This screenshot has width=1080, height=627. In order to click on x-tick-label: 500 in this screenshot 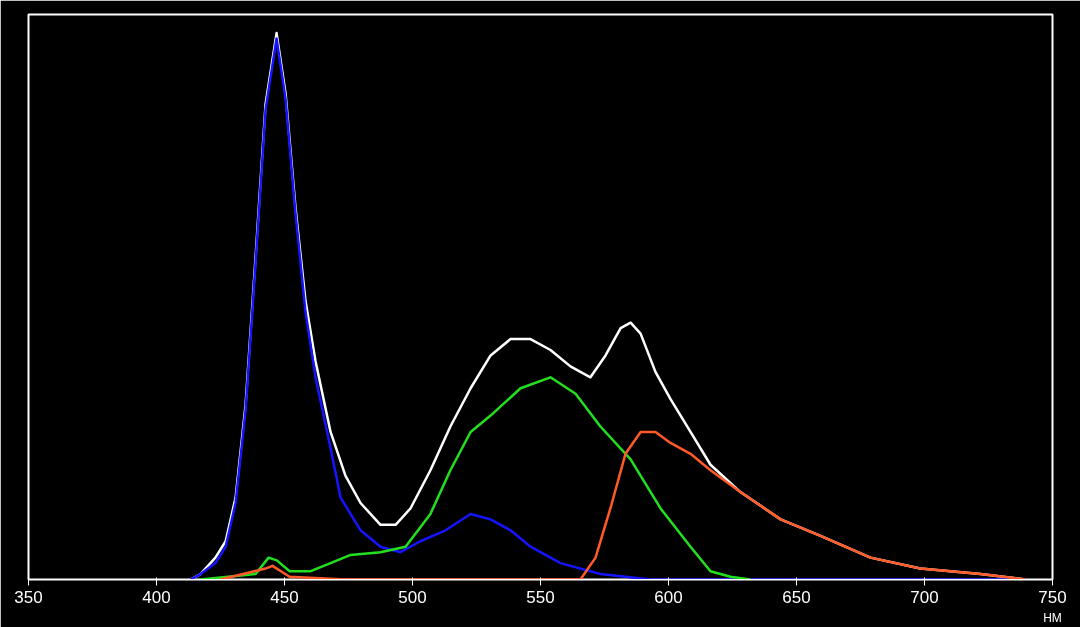, I will do `click(412, 597)`.